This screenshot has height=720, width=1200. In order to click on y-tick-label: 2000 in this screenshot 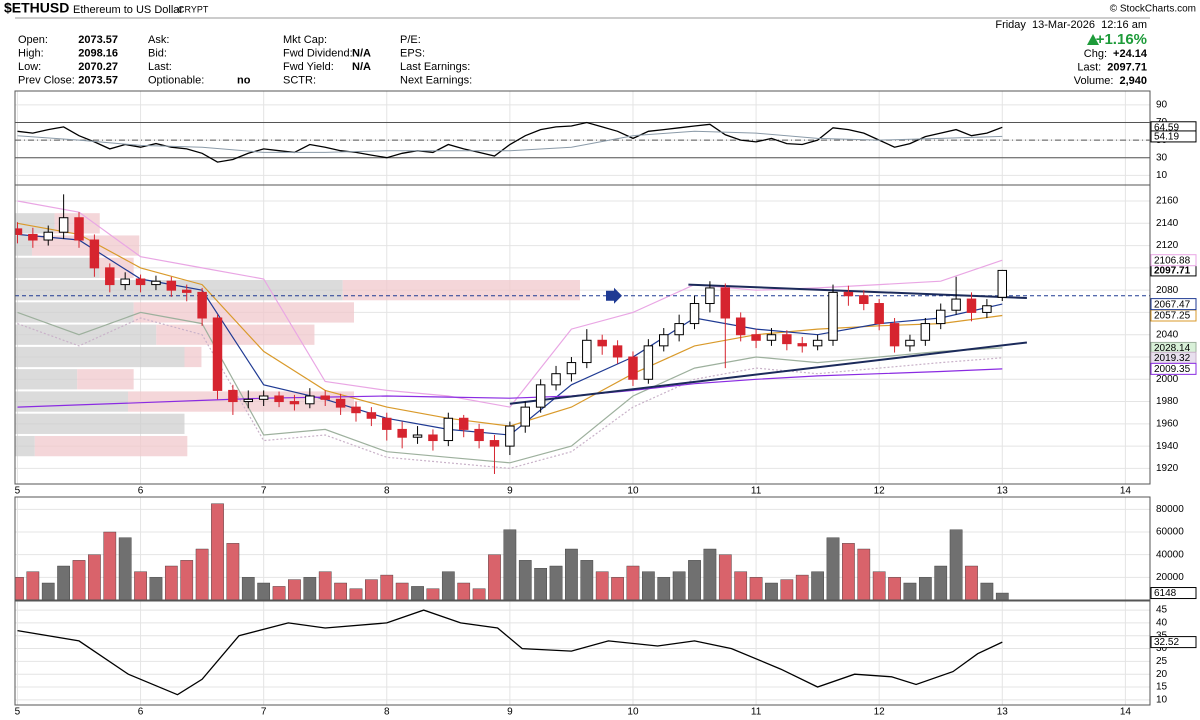, I will do `click(1167, 379)`.